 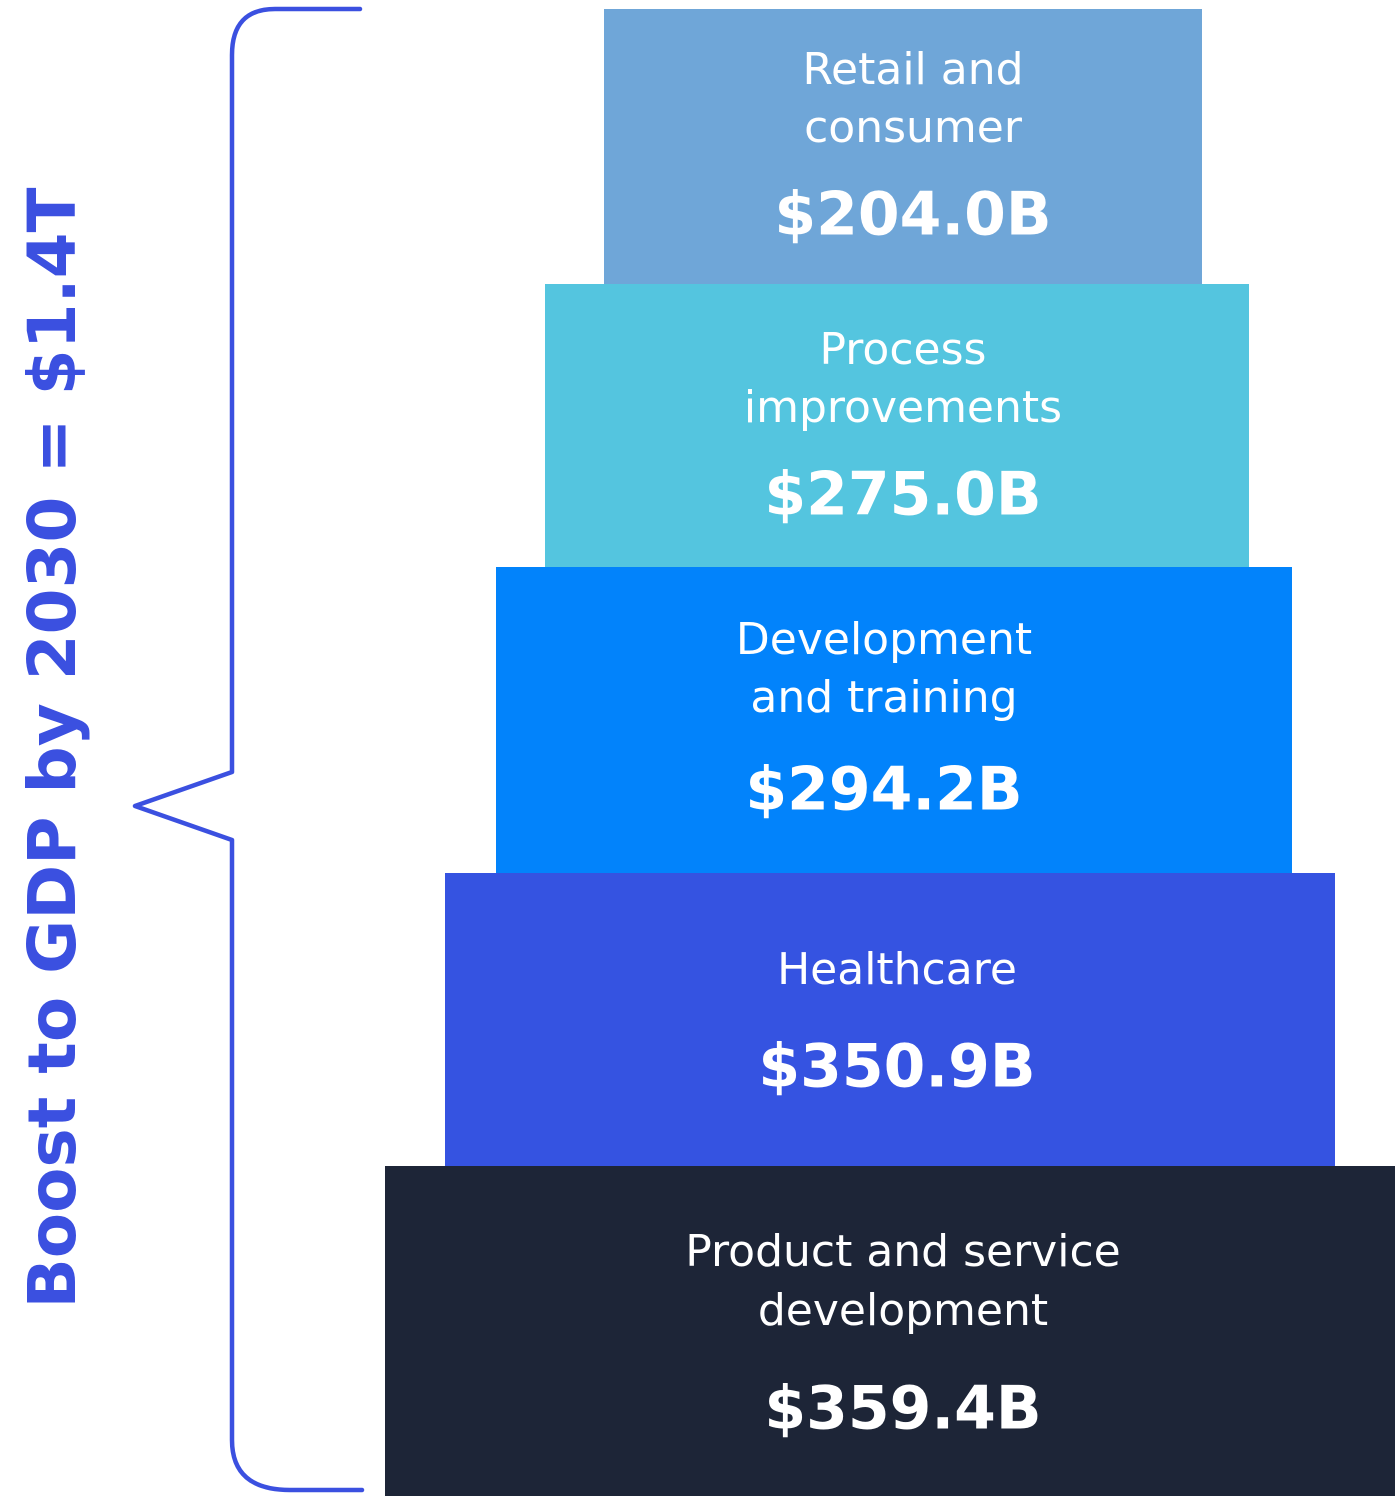 I want to click on tier-4: Healthcare $350.9B, so click(x=890, y=1020).